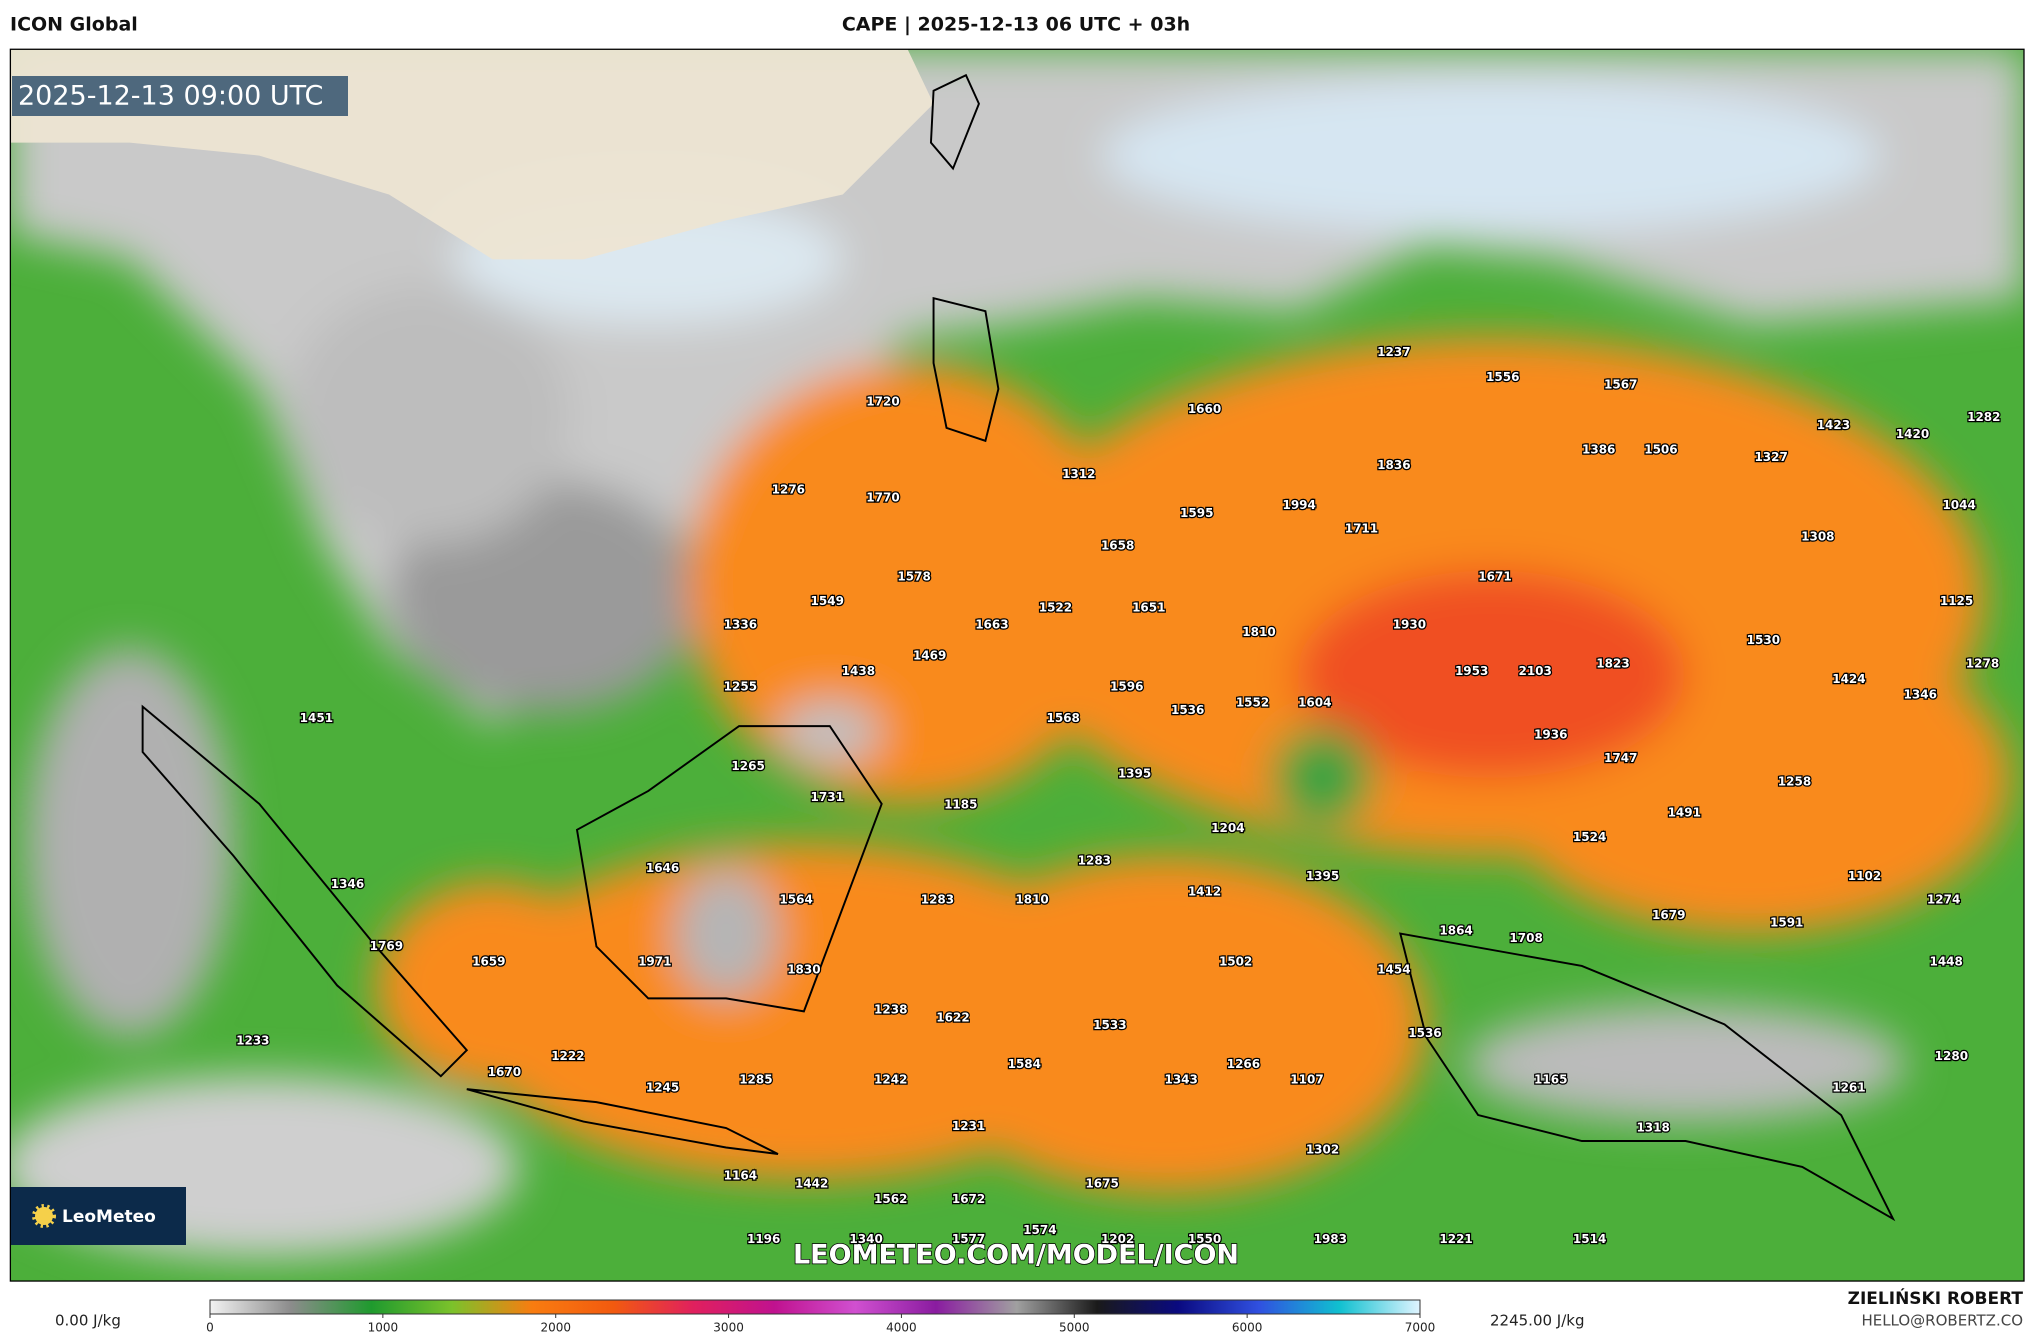  I want to click on legend-min: 0.00 J/kg, so click(88, 1321).